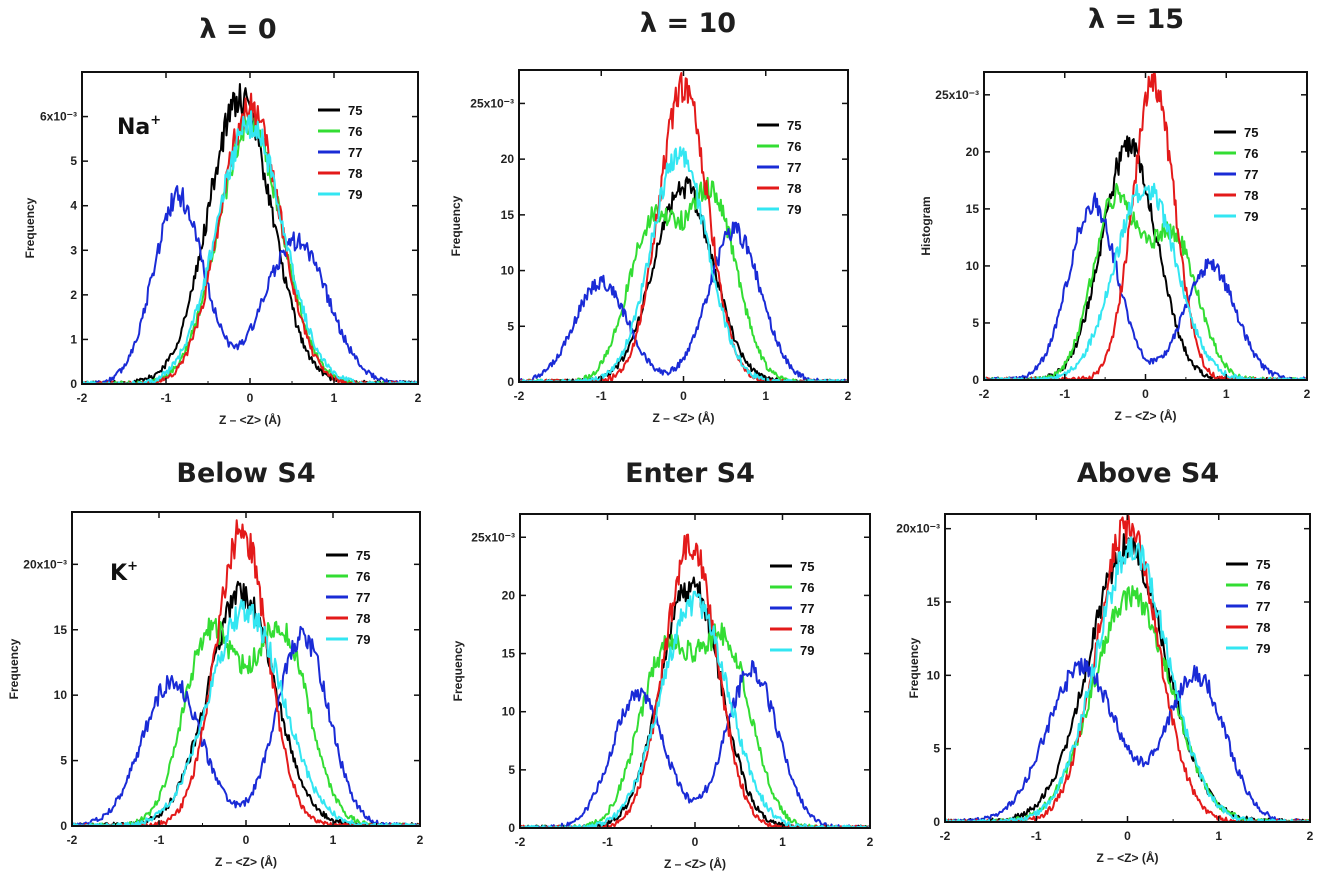 The image size is (1319, 875). Describe the element at coordinates (973, 152) in the screenshot. I see `y-tick-label: 20` at that location.